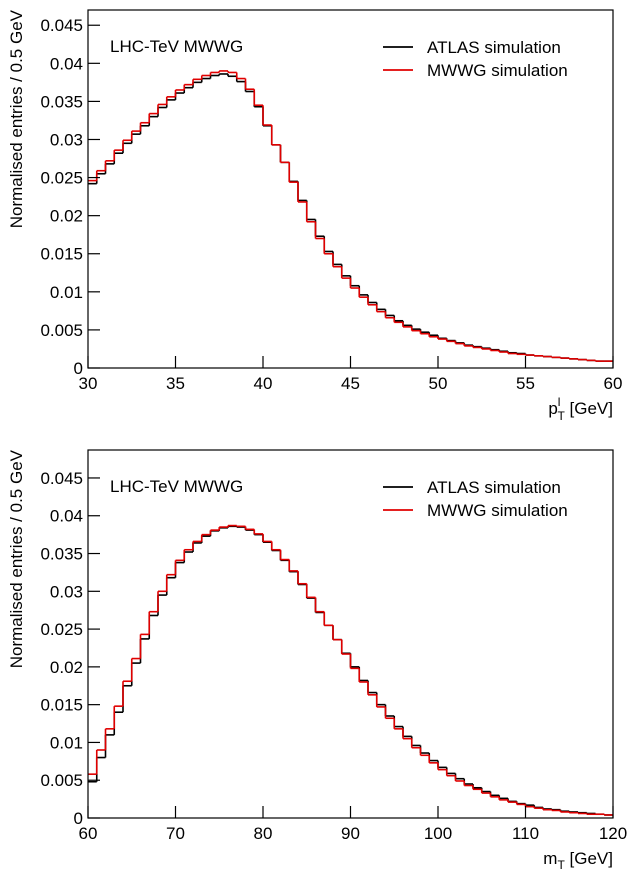 The image size is (629, 877). What do you see at coordinates (350, 383) in the screenshot?
I see `x-tick-label: 45` at bounding box center [350, 383].